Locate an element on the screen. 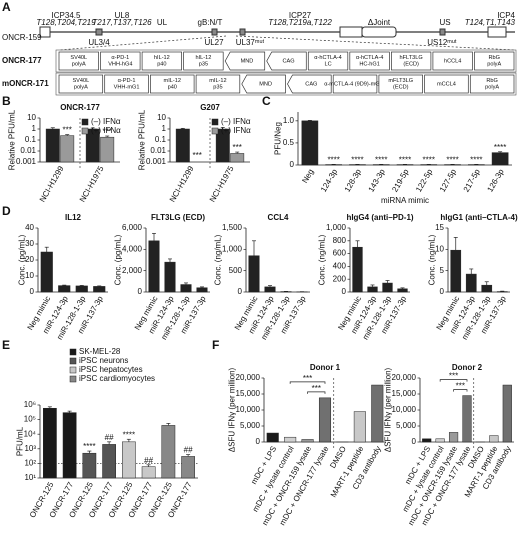 Image resolution: width=520 pixels, height=549 pixels. genome-label: ICP34.5 is located at coordinates (66, 15).